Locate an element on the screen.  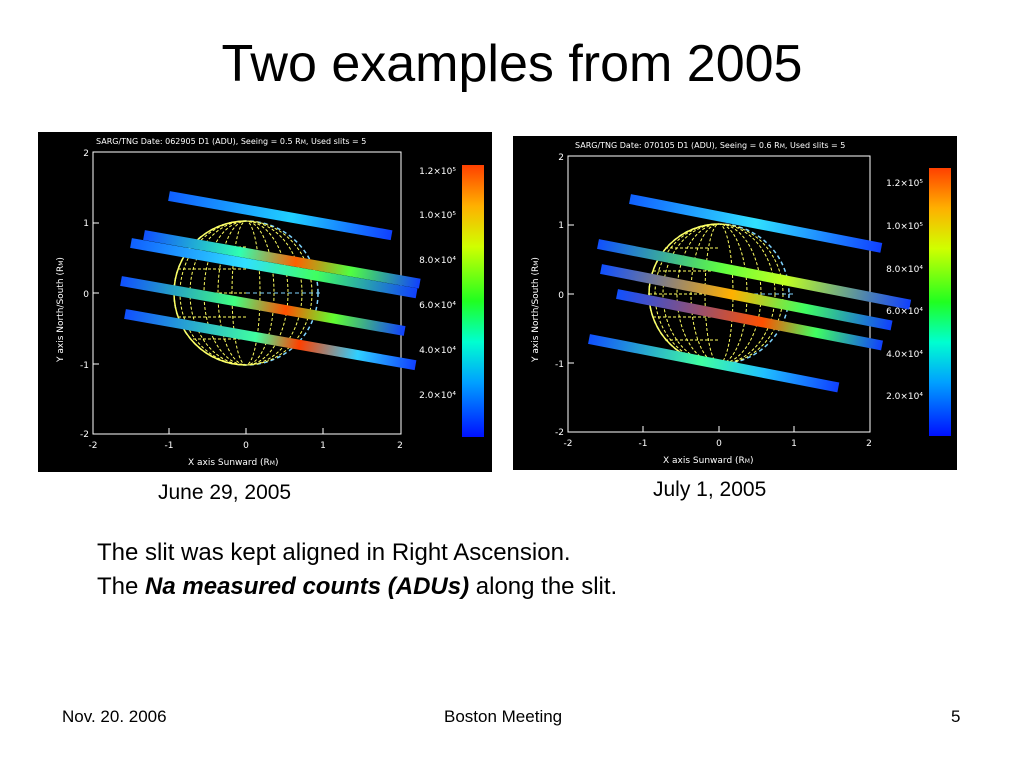
caption-june-29: June 29, 2005 is located at coordinates (225, 492).